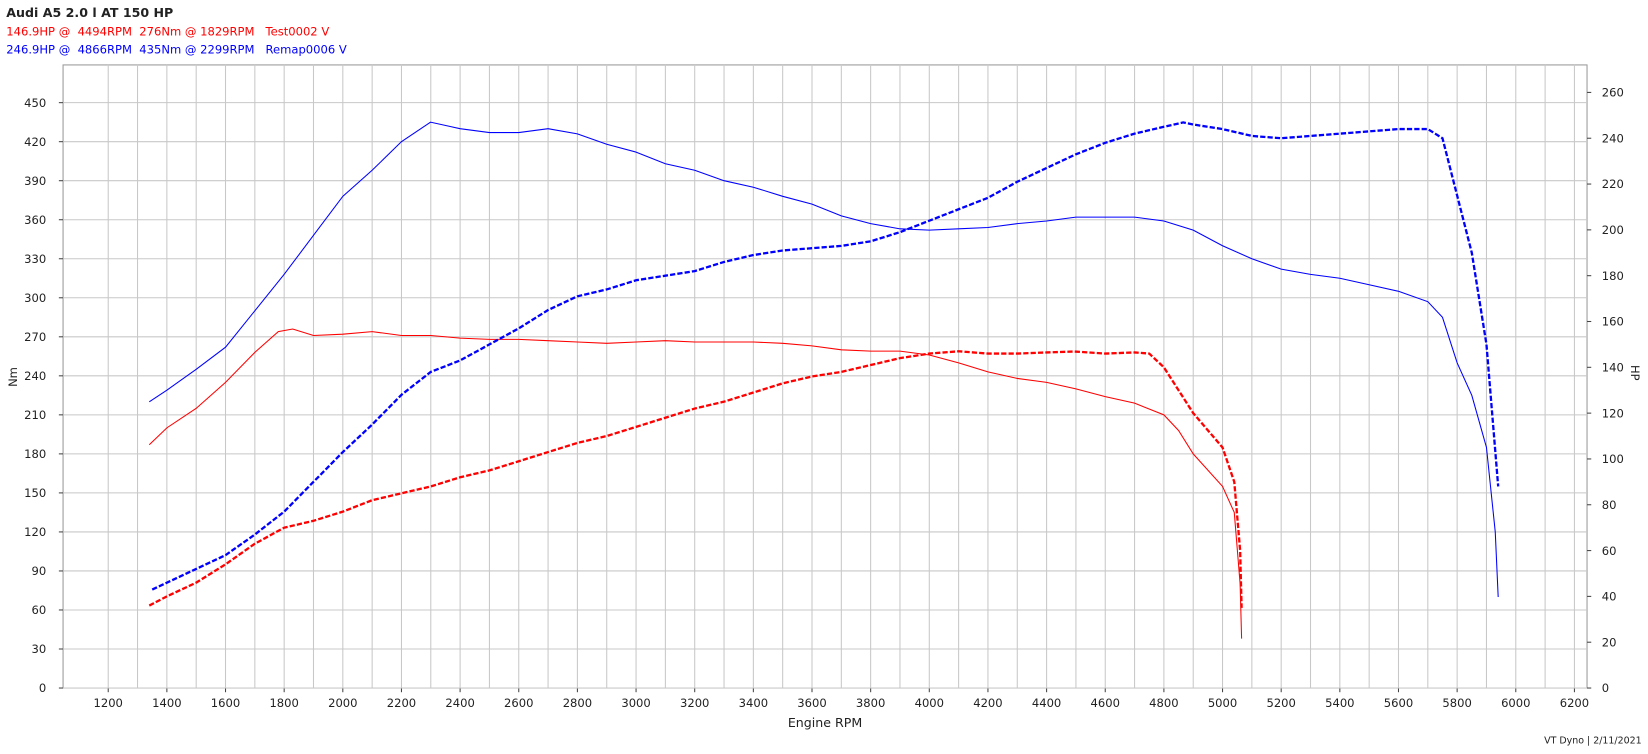 This screenshot has width=1648, height=754. Describe the element at coordinates (1574, 703) in the screenshot. I see `x-tick-label: 6200` at that location.